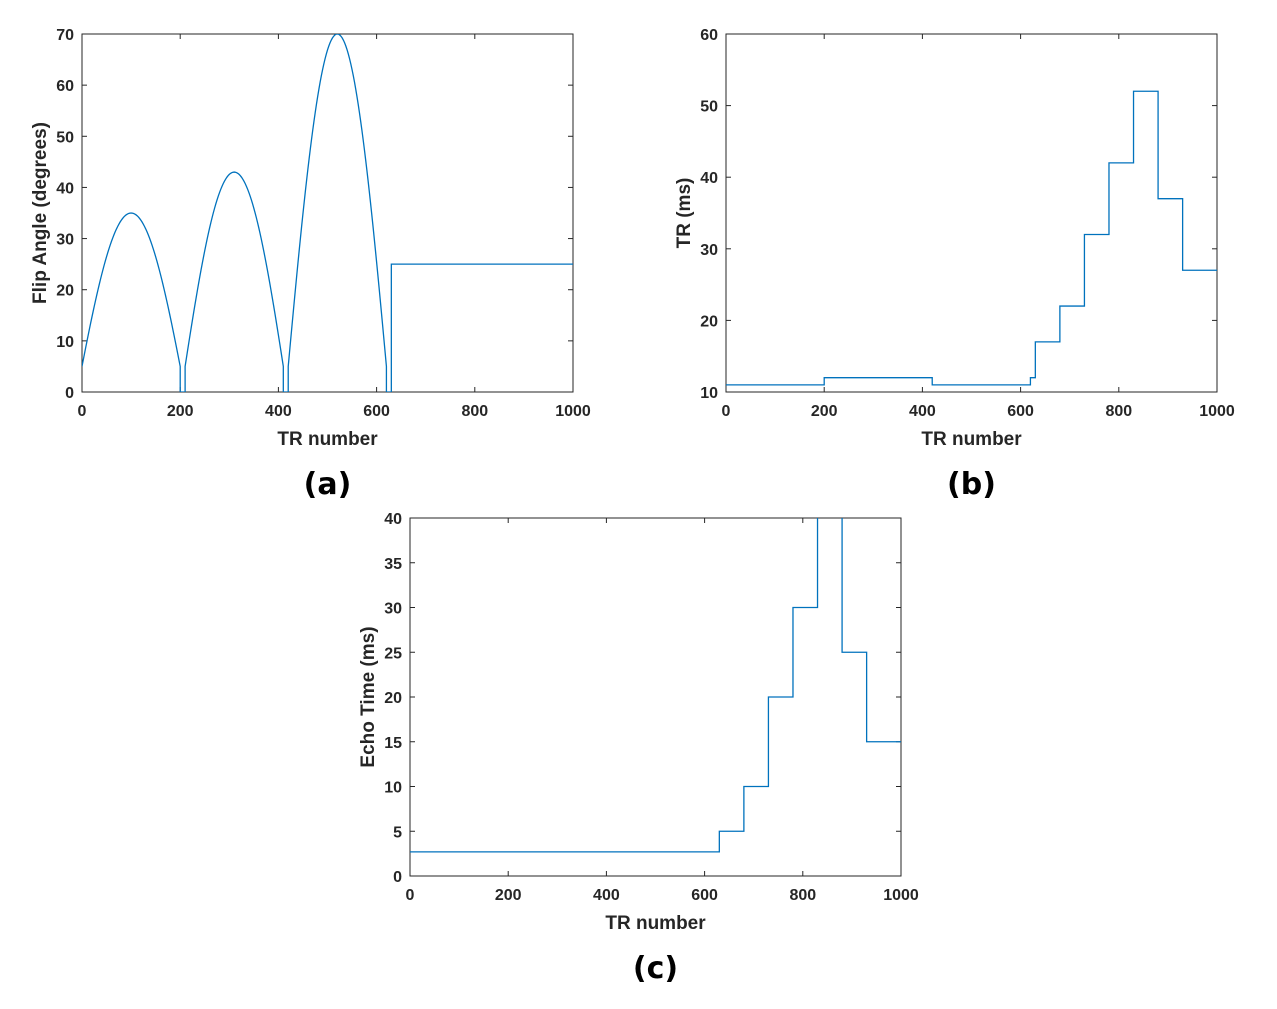 This screenshot has width=1277, height=1009. I want to click on chart-a-y-tick-label: 30, so click(65, 240).